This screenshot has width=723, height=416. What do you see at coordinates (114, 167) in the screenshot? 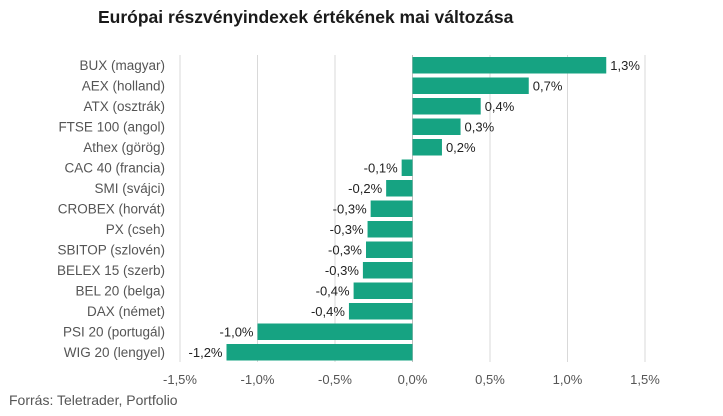
I see `category-label: CAC 40 (francia)` at bounding box center [114, 167].